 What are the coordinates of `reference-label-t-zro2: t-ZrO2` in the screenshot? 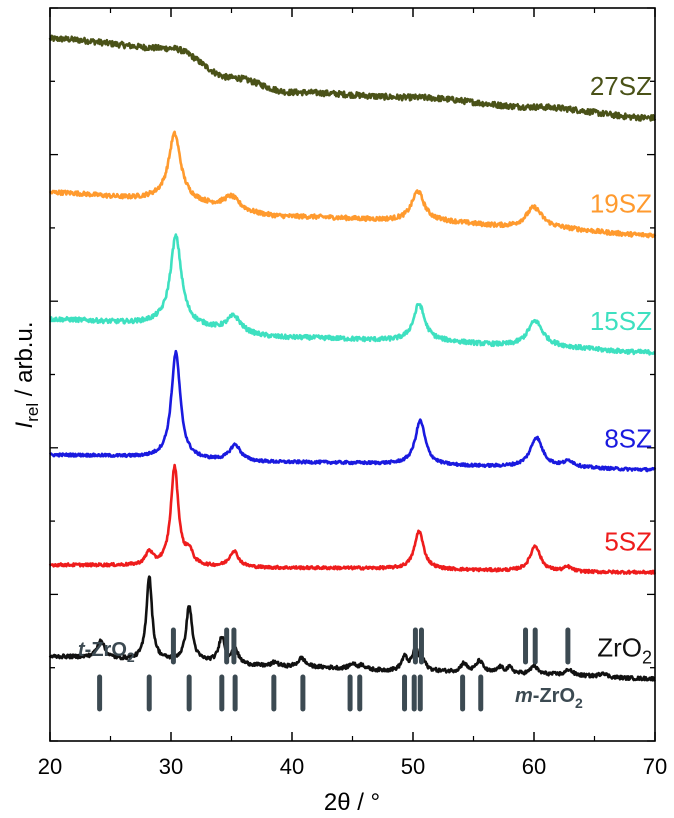 It's located at (106, 652).